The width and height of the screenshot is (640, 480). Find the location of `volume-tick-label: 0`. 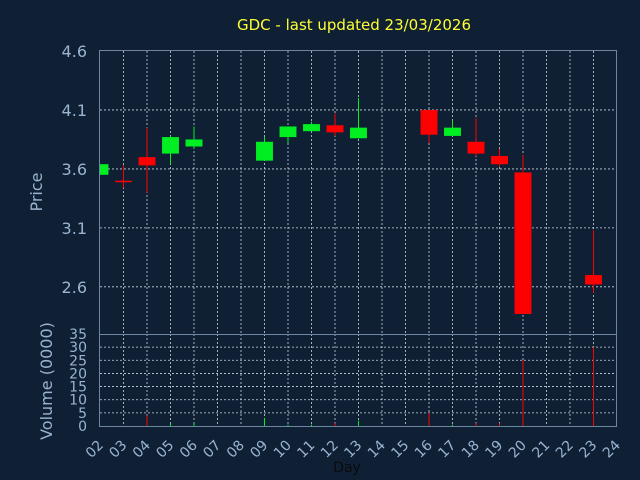

volume-tick-label: 0 is located at coordinates (82, 427).